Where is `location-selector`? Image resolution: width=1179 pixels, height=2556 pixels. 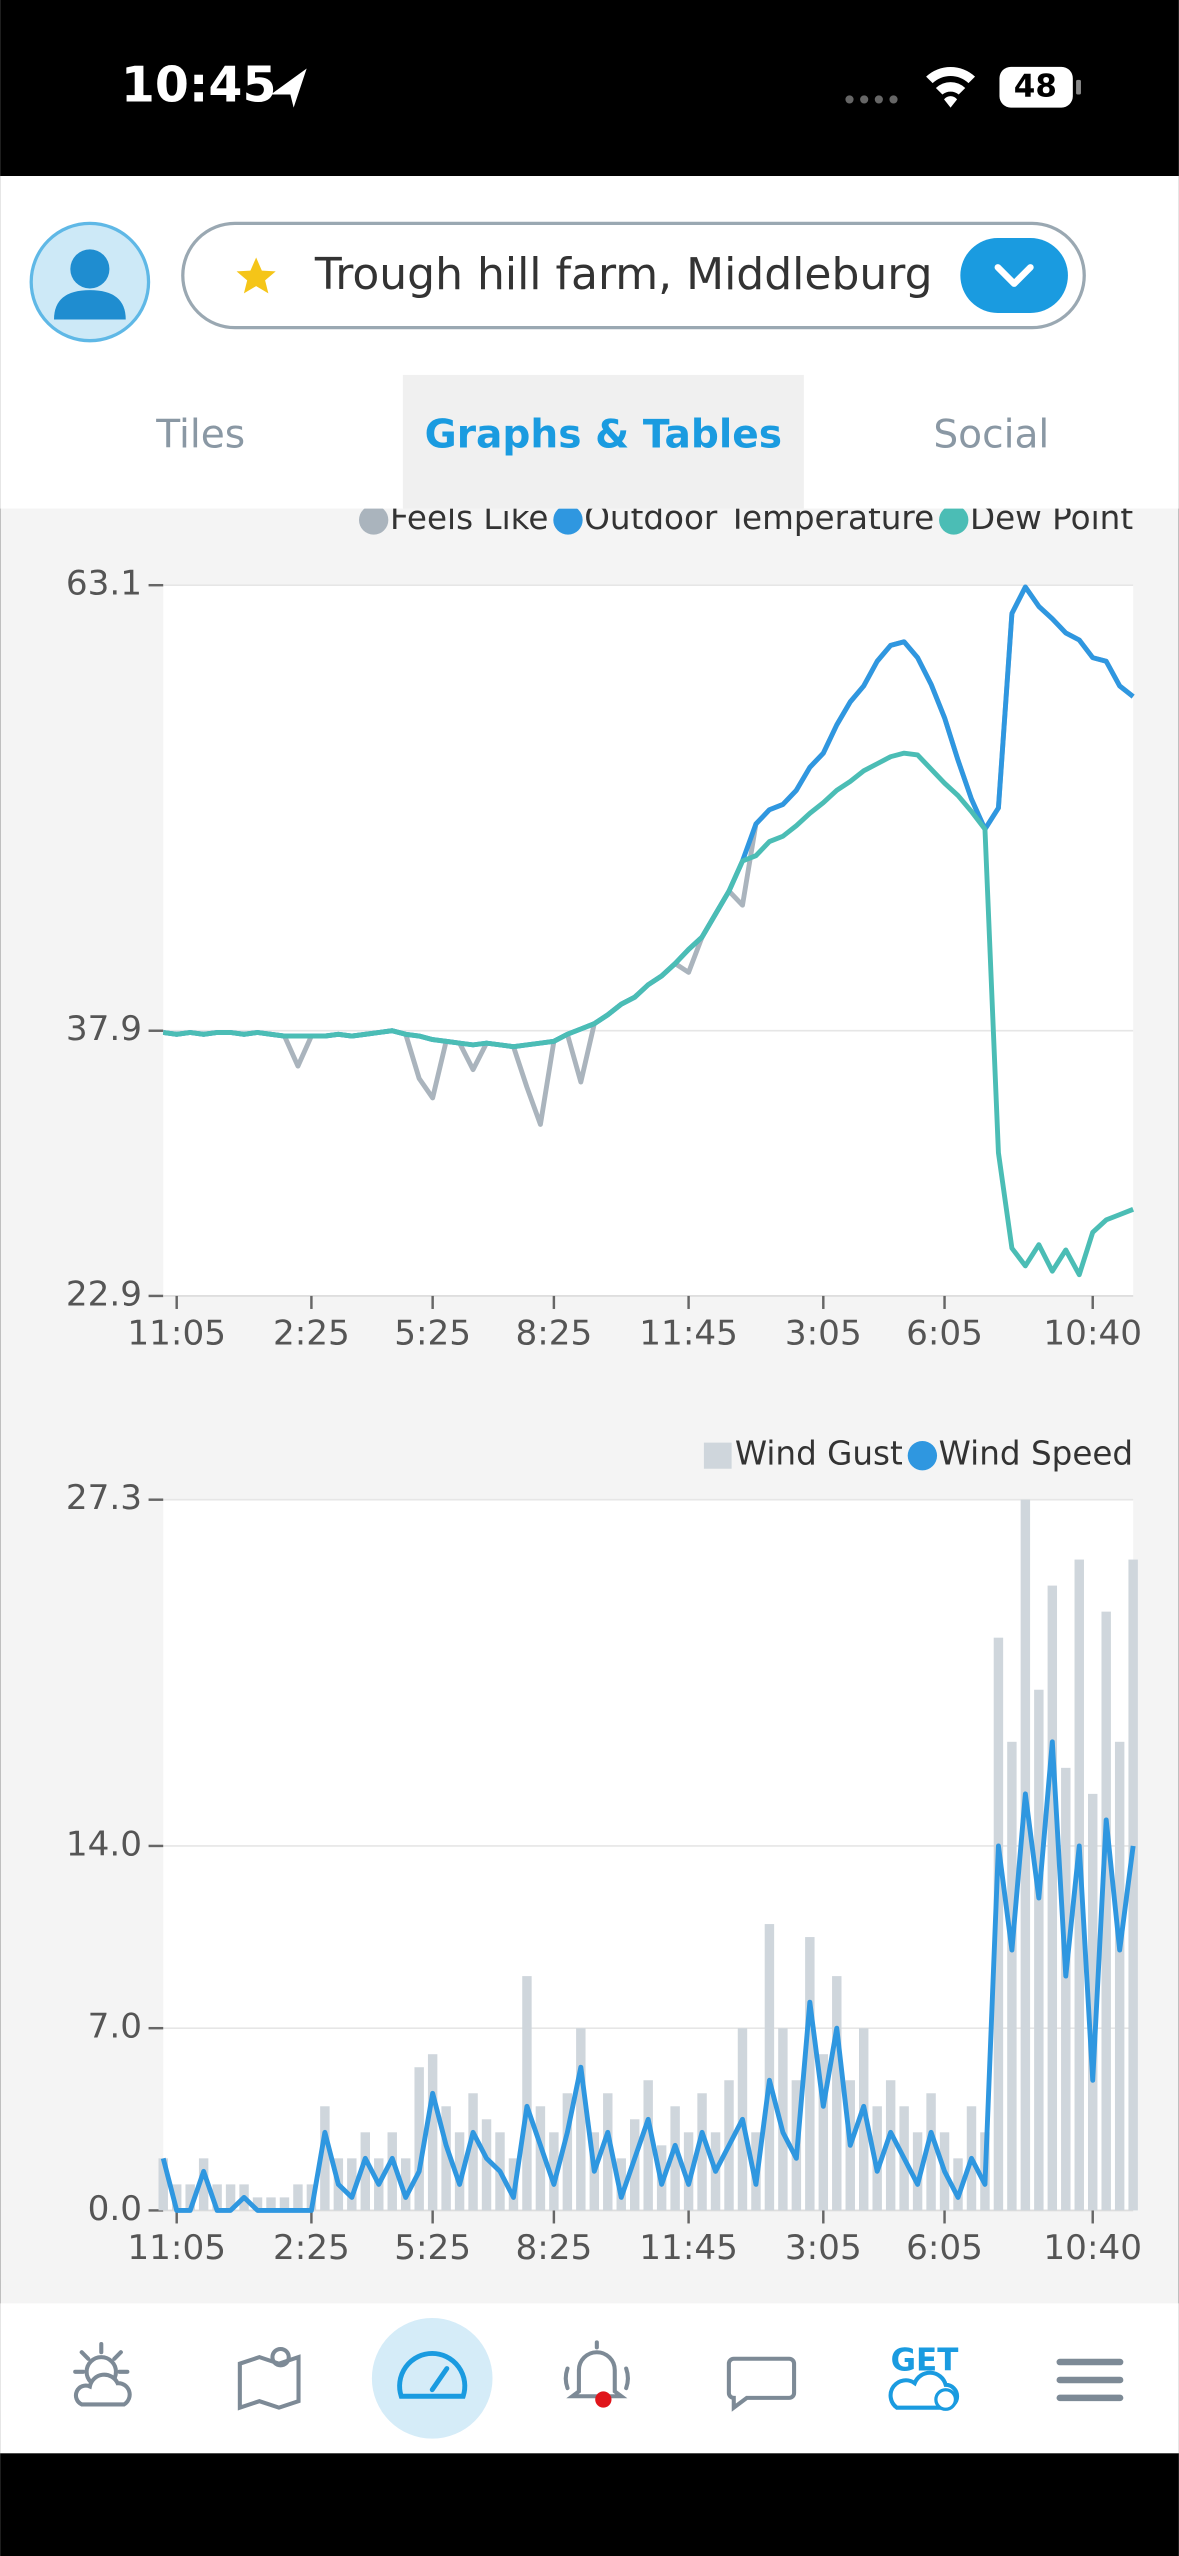 location-selector is located at coordinates (633, 275).